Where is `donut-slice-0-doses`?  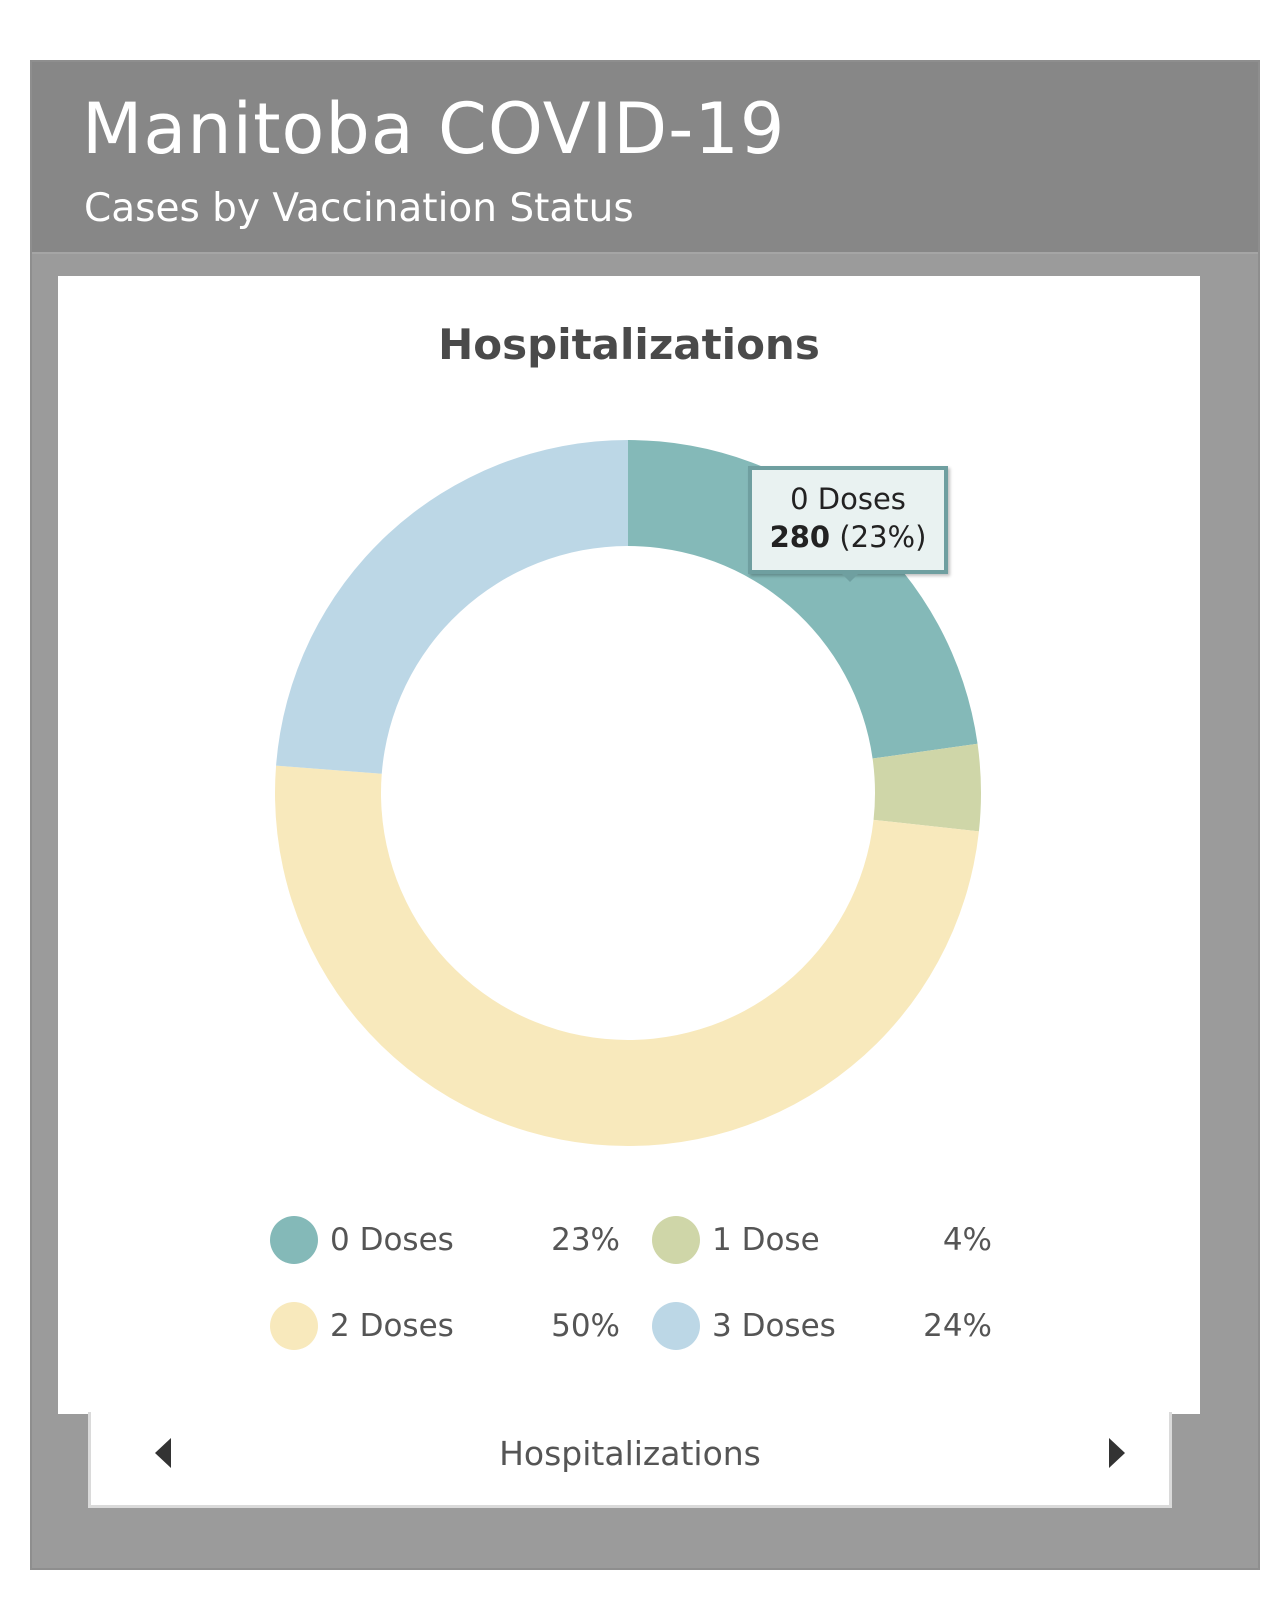 donut-slice-0-doses is located at coordinates (803, 599).